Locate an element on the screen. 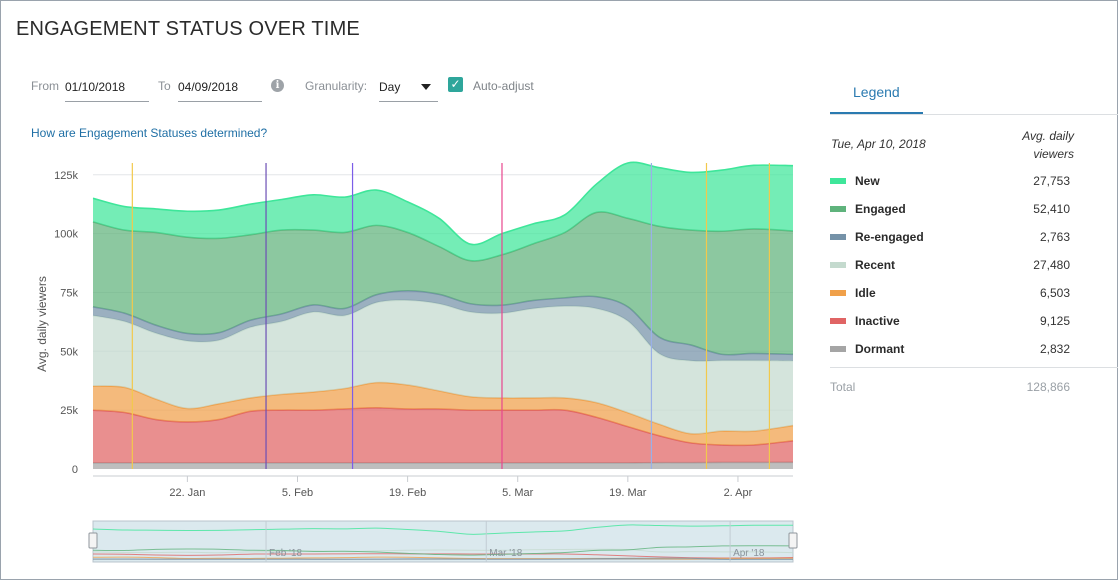 The height and width of the screenshot is (580, 1118). legend-value: 6,503 is located at coordinates (1054, 293).